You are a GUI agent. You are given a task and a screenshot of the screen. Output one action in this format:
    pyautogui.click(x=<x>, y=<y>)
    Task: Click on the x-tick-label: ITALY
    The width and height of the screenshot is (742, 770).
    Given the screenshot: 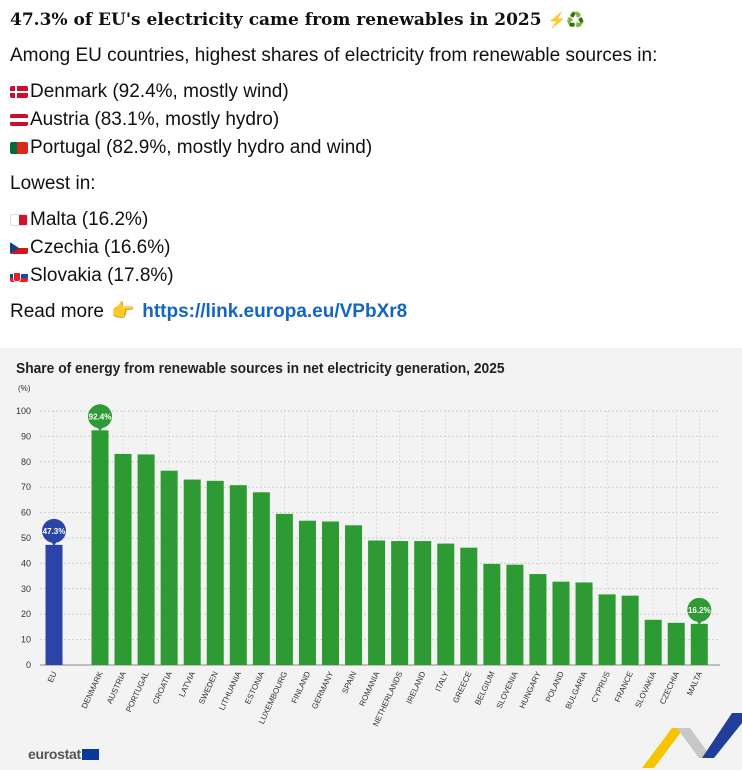 What is the action you would take?
    pyautogui.click(x=442, y=680)
    